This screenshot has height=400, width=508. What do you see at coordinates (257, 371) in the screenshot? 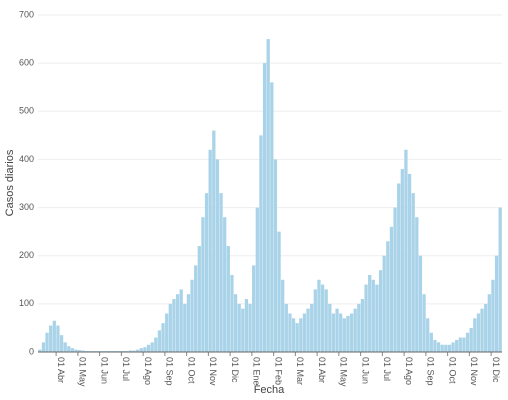
I see `x-tick-label: 01 Ene` at bounding box center [257, 371].